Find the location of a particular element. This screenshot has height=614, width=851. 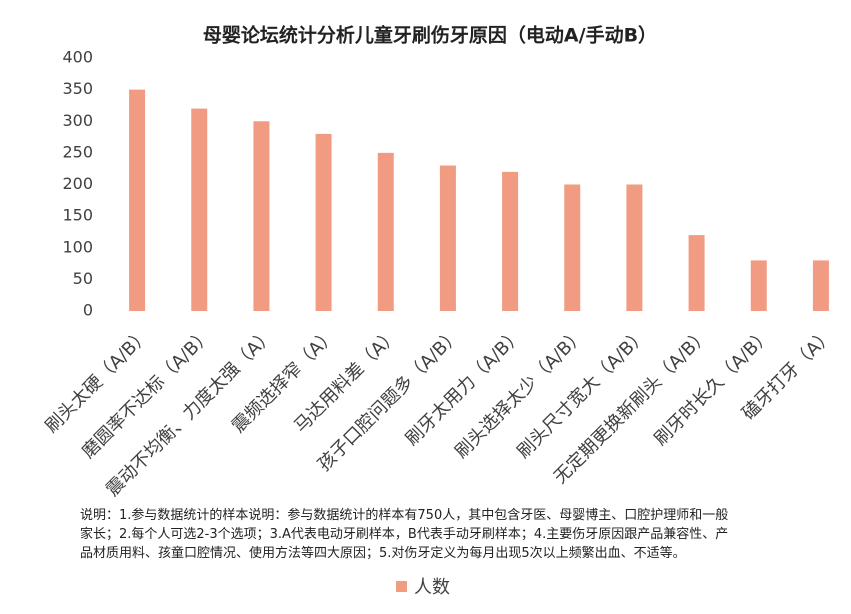

legend-swatch is located at coordinates (401, 586).